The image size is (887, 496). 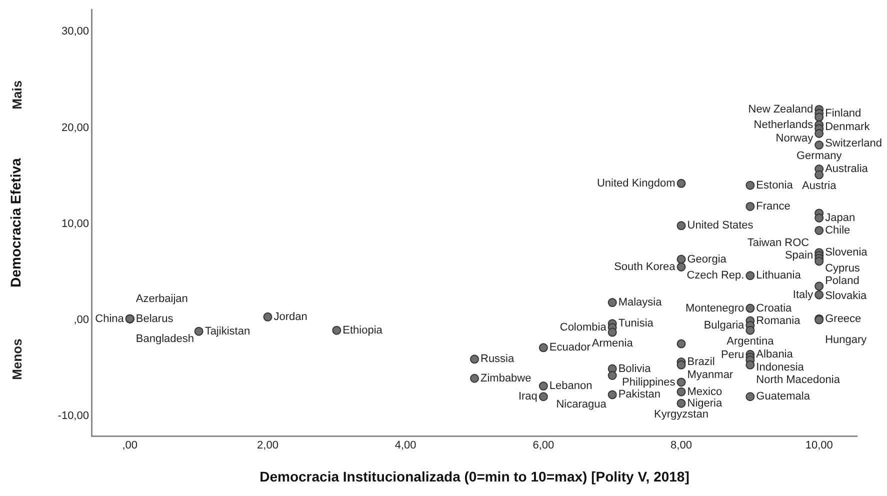 I want to click on annotation: Lebanon, so click(x=570, y=386).